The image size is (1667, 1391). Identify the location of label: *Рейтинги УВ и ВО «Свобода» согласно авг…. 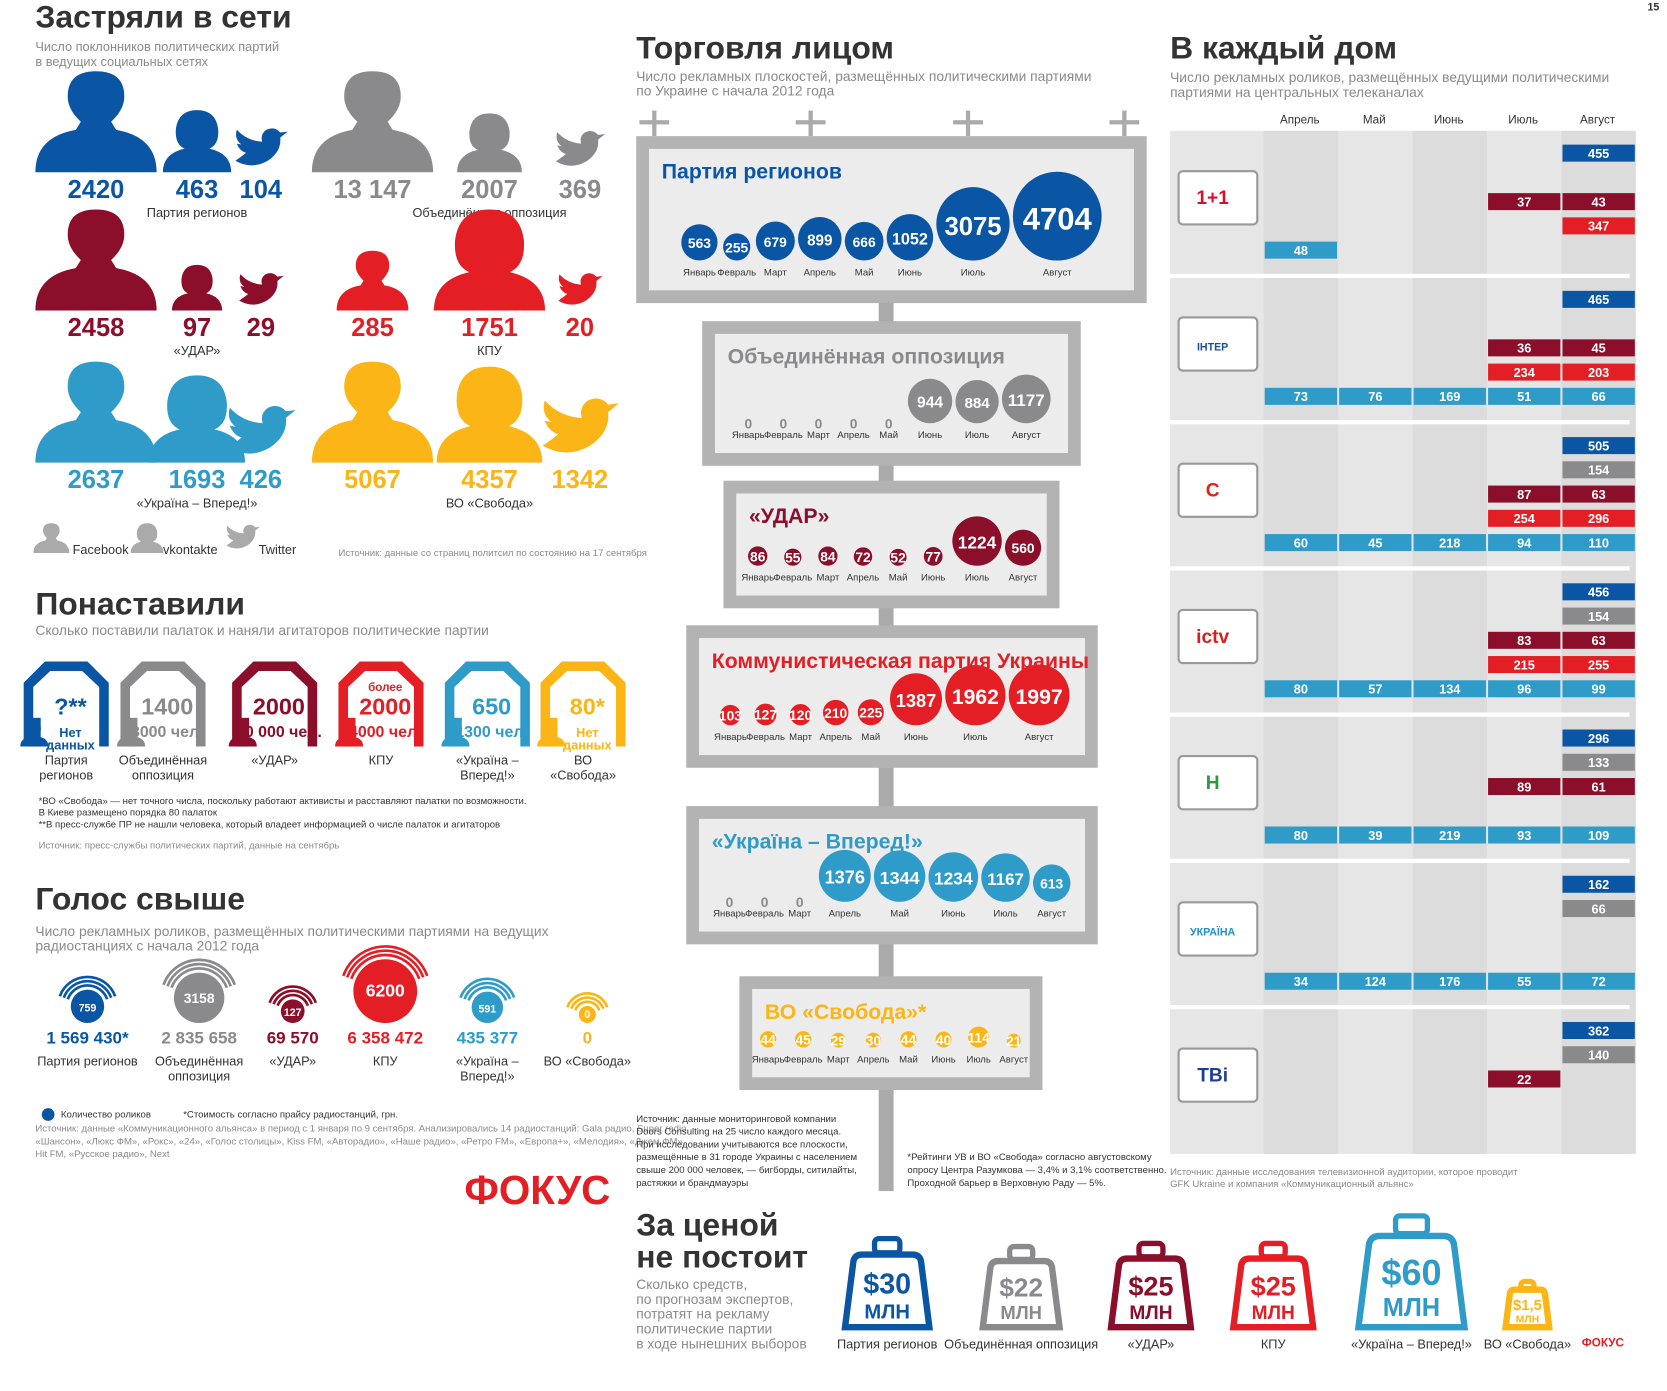
(1029, 1157).